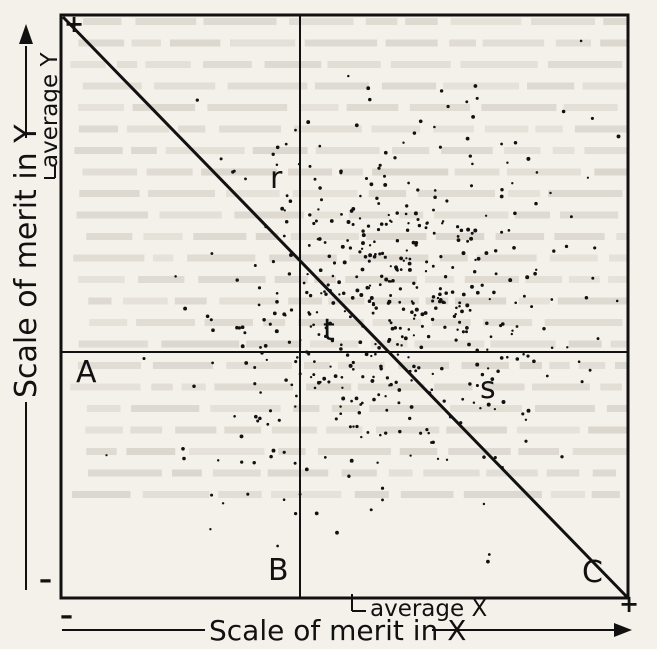  What do you see at coordinates (66, 616) in the screenshot?
I see `minus-sign-bottom: –` at bounding box center [66, 616].